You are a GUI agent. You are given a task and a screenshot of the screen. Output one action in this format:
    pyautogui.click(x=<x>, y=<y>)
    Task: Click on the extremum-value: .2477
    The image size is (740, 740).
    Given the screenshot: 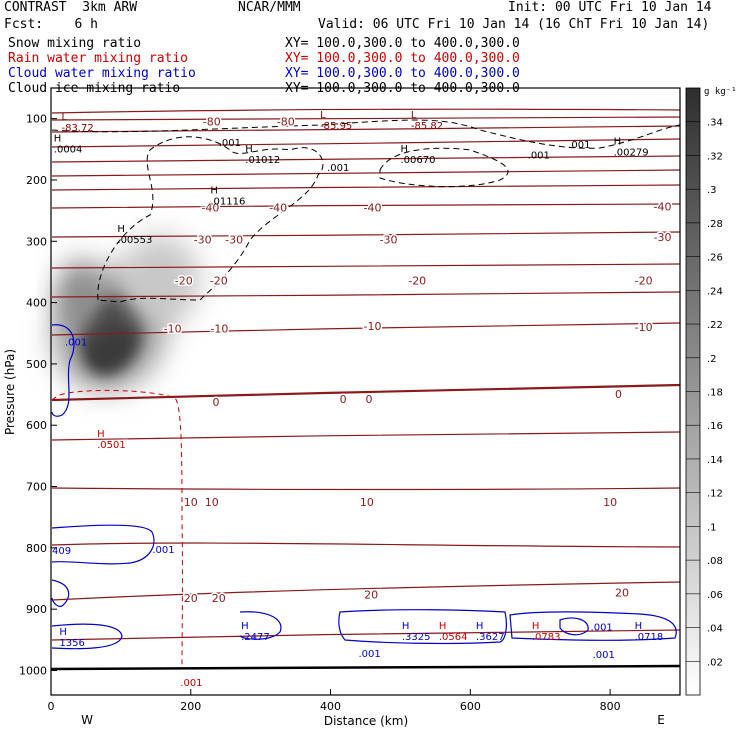 What is the action you would take?
    pyautogui.click(x=255, y=637)
    